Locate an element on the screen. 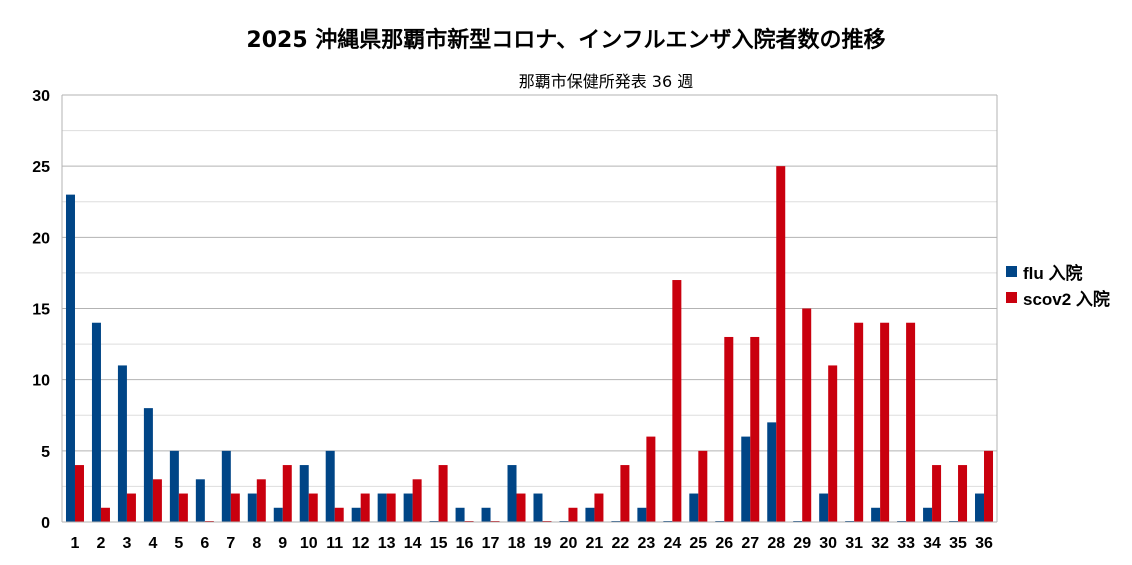 Image resolution: width=1132 pixels, height=565 pixels. x-tick-label: 4 is located at coordinates (152, 543).